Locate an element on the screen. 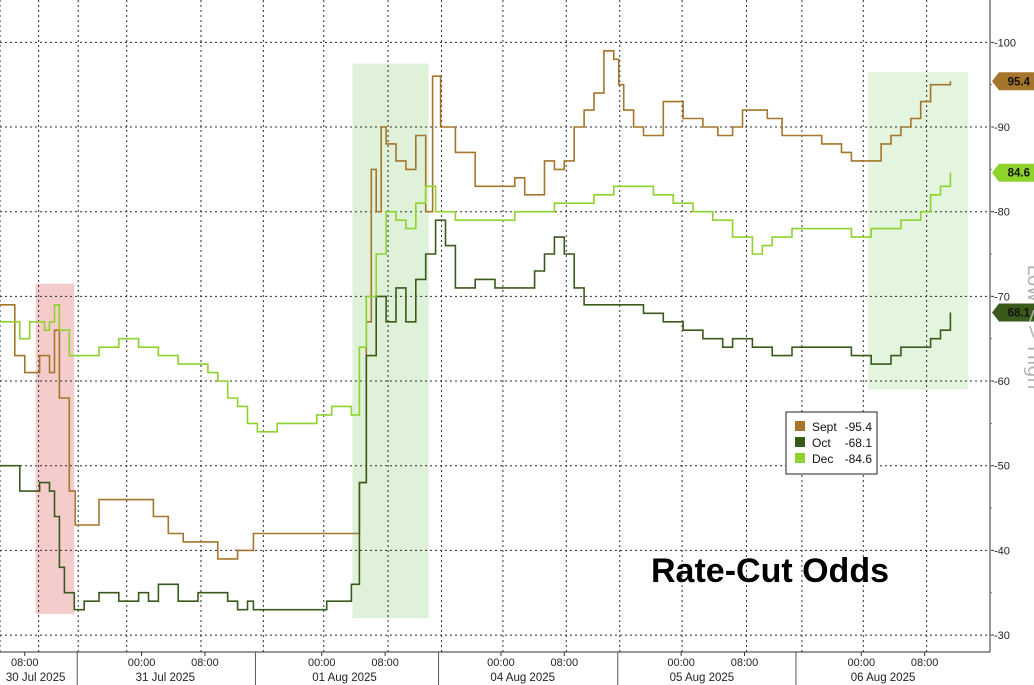 The image size is (1034, 685). last-value-tag-sept: 95.4 is located at coordinates (1013, 81).